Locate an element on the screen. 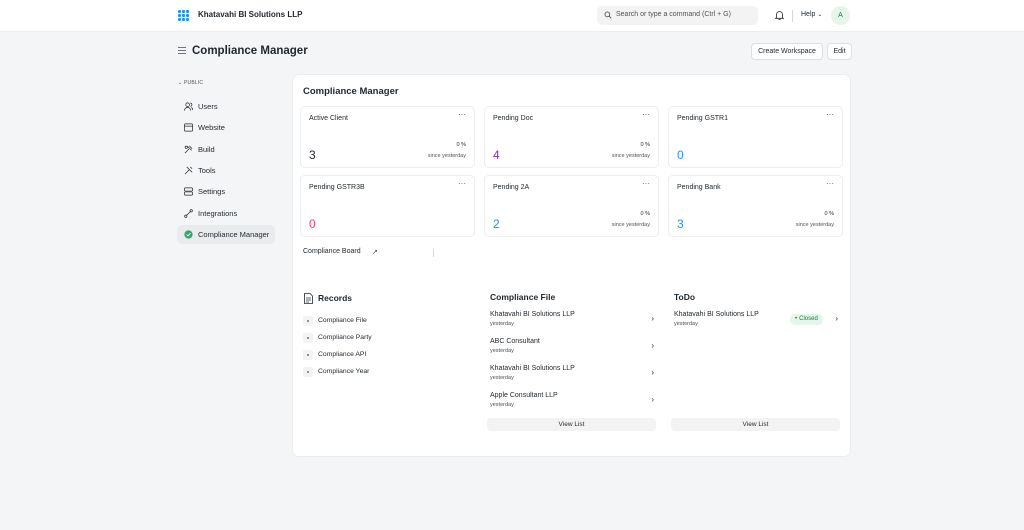 Image resolution: width=1024 pixels, height=530 pixels. sidebar-section-label: PUBLIC is located at coordinates (193, 83).